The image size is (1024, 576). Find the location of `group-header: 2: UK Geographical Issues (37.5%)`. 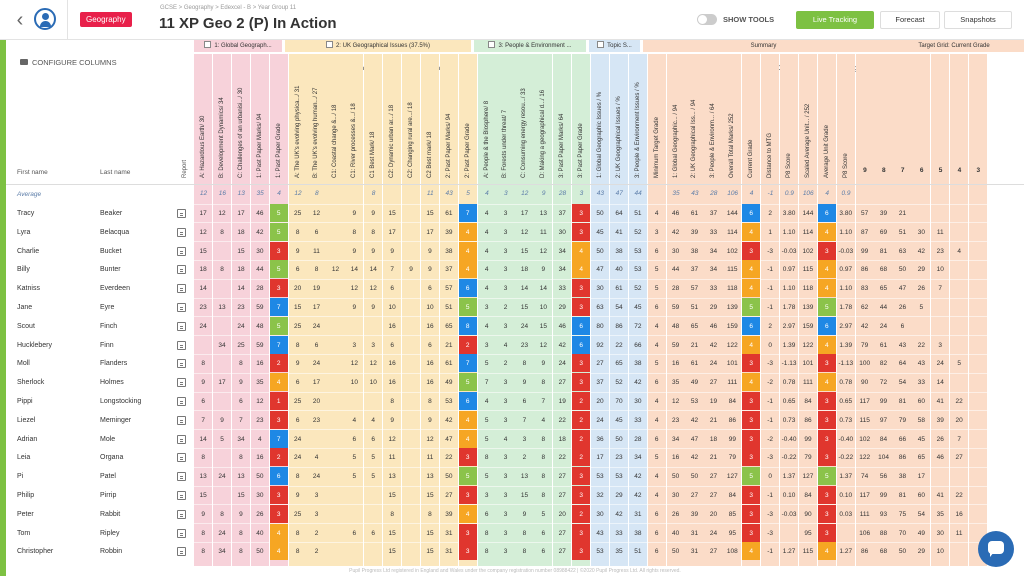

group-header: 2: UK Geographical Issues (37.5%) is located at coordinates (378, 46).